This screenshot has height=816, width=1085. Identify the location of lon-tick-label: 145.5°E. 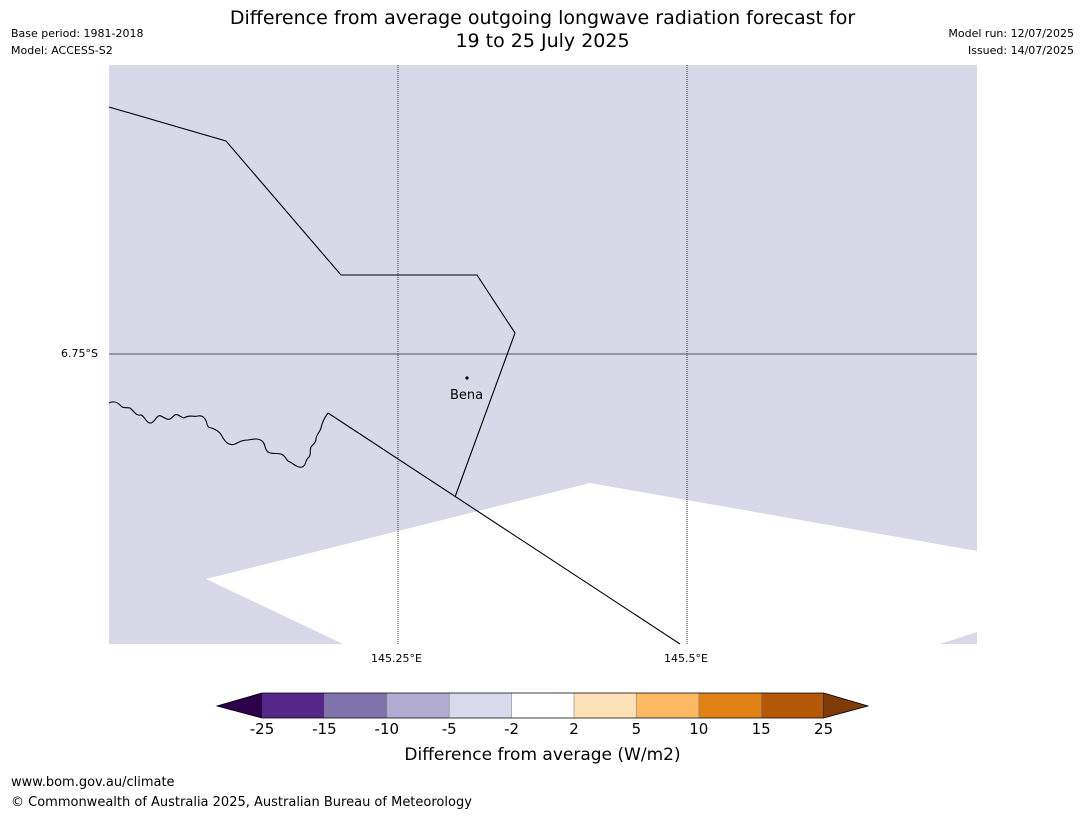
(686, 658).